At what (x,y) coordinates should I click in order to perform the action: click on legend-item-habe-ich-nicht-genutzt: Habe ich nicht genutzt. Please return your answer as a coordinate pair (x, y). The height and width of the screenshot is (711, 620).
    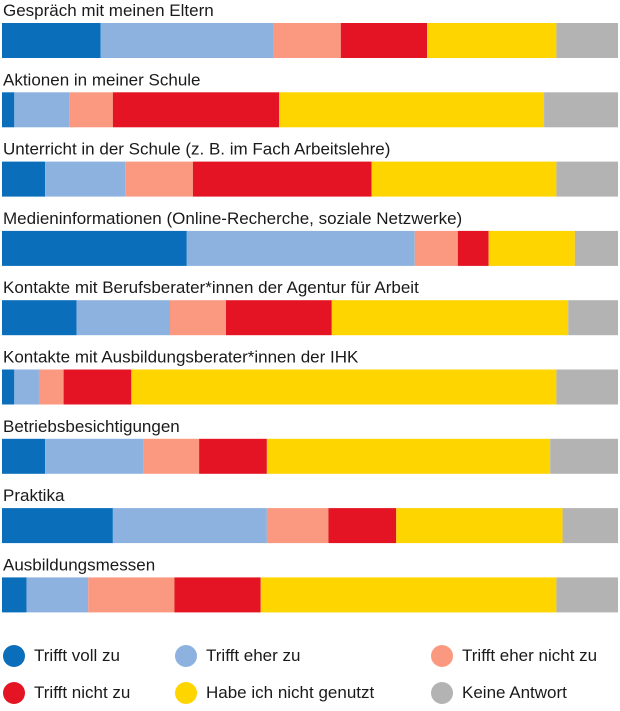
    Looking at the image, I should click on (274, 693).